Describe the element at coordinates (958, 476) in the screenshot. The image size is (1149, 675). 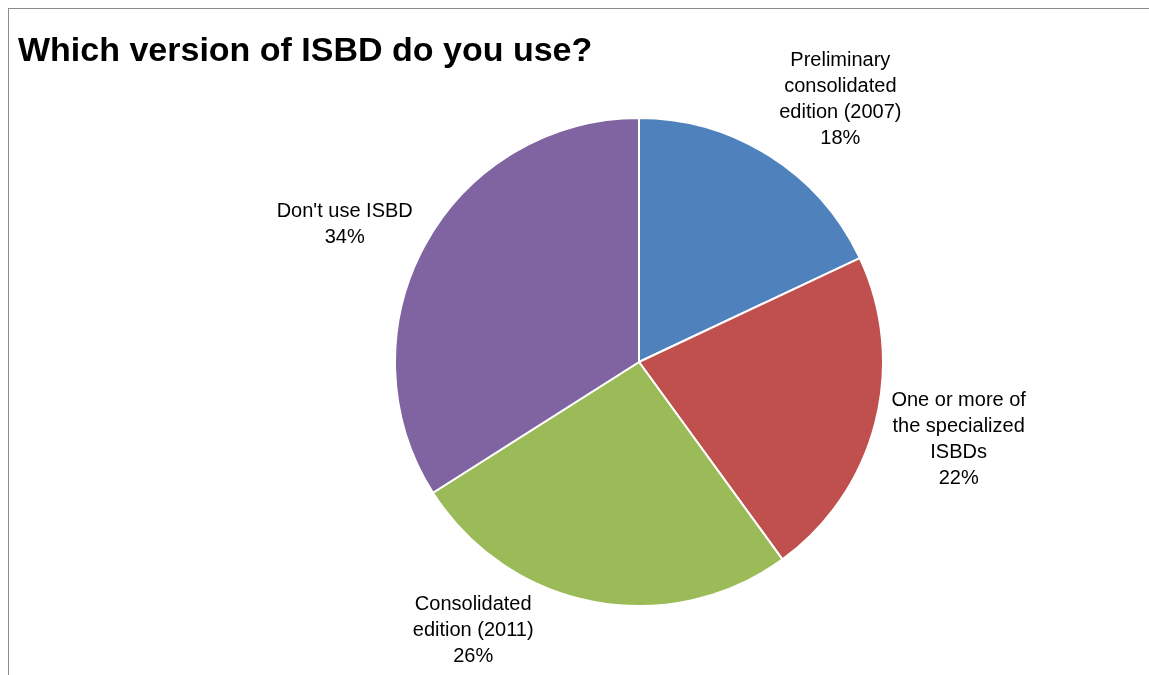
I see `data-label: 22%` at that location.